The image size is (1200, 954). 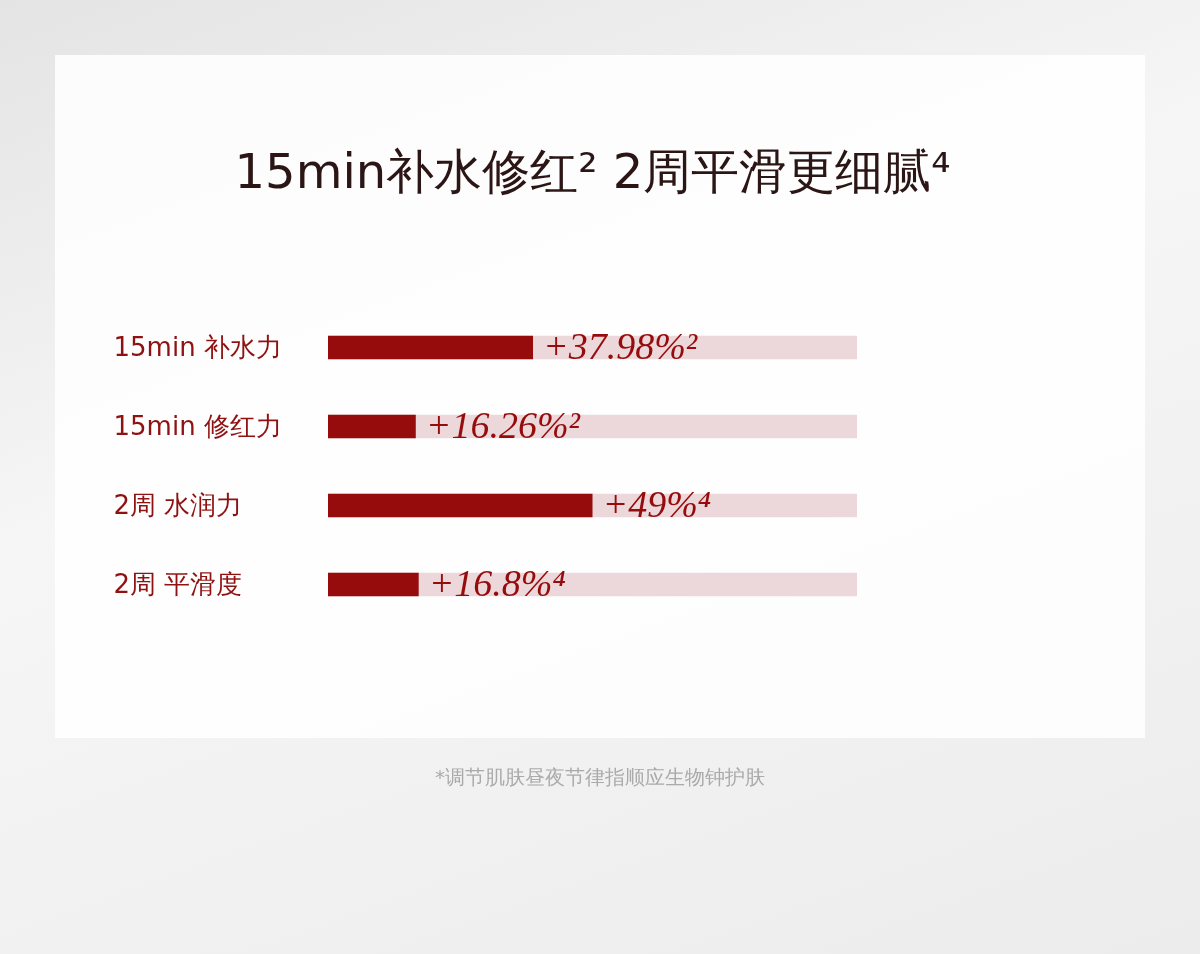 What do you see at coordinates (657, 503) in the screenshot?
I see `data-label: +49%⁴` at bounding box center [657, 503].